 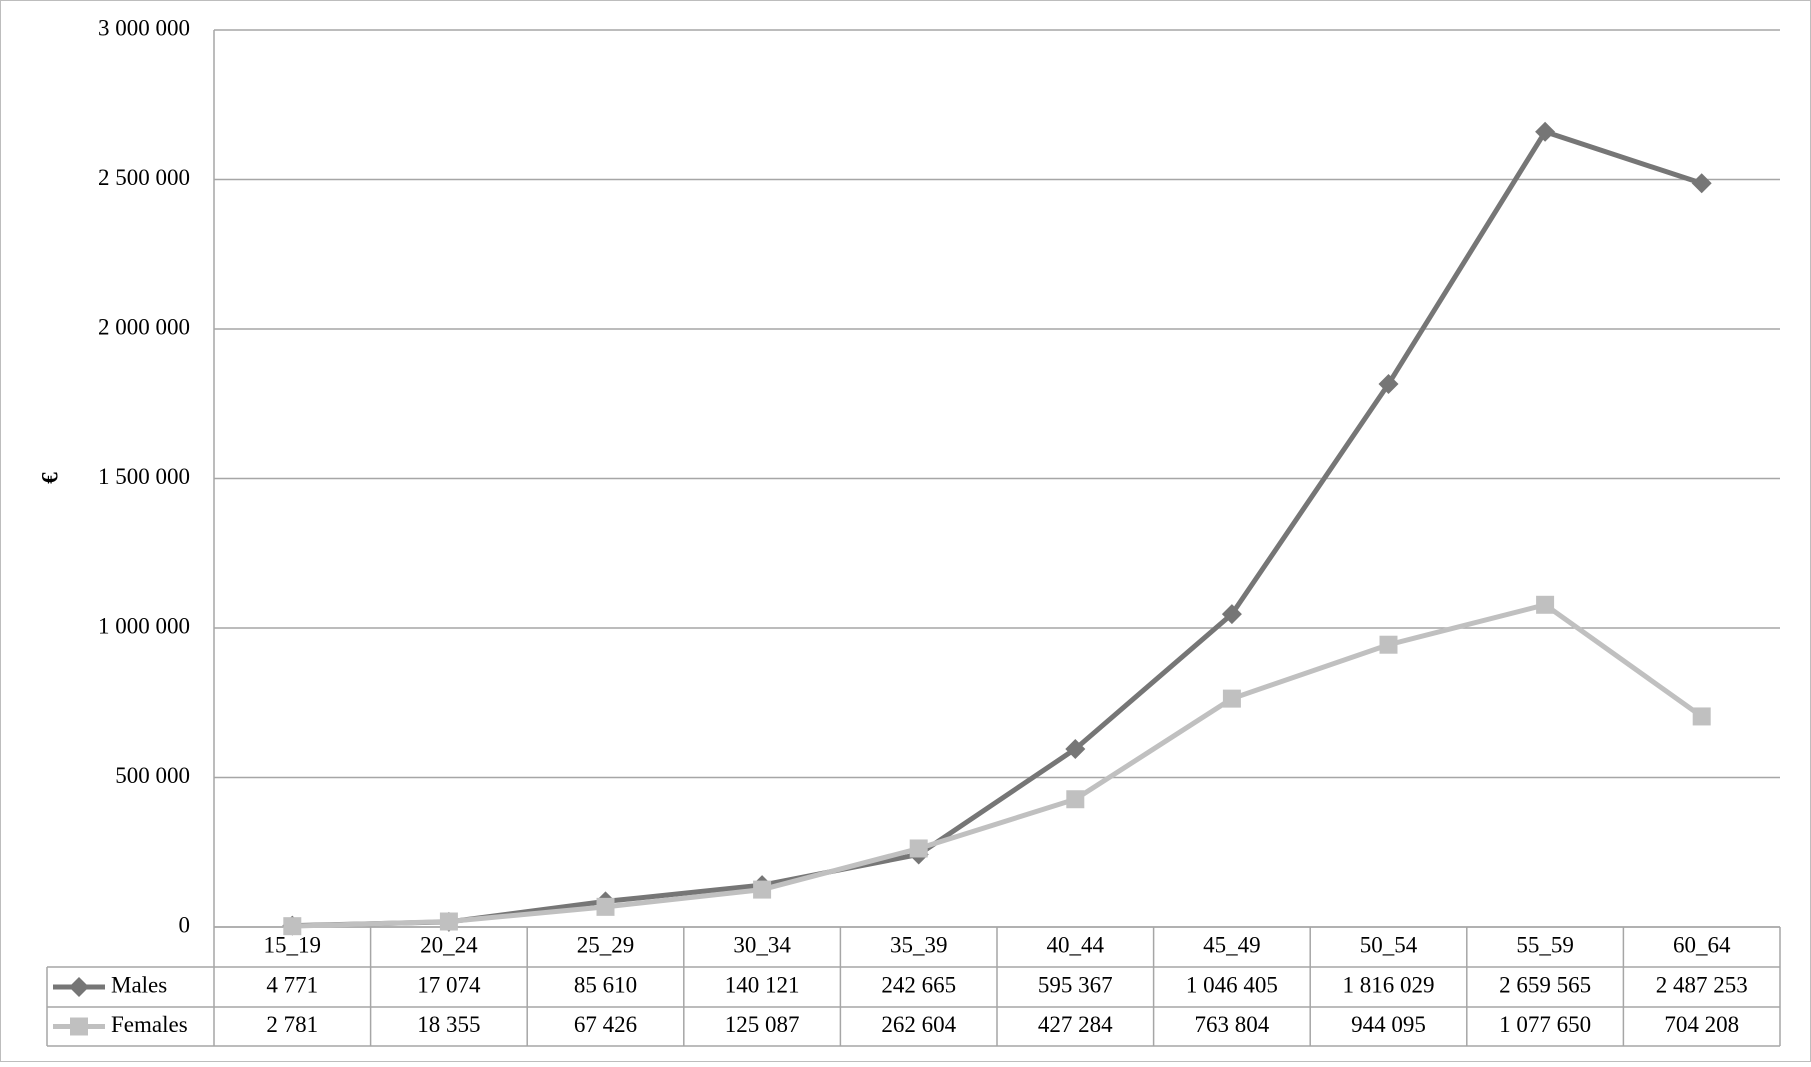 I want to click on table-value: 125 087, so click(x=762, y=1024).